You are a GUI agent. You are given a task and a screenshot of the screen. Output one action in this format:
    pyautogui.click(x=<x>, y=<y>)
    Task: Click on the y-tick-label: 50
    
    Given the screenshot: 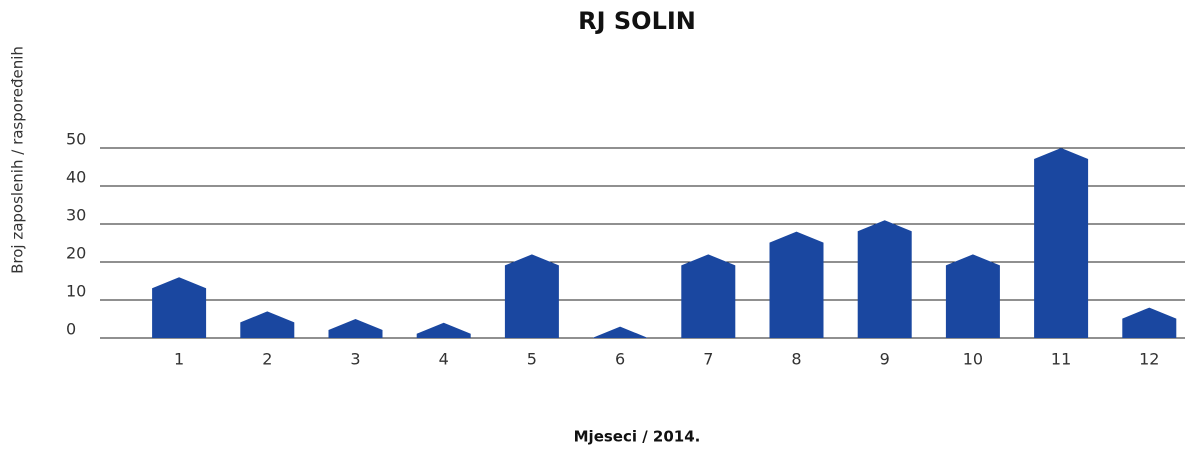 What is the action you would take?
    pyautogui.click(x=76, y=139)
    